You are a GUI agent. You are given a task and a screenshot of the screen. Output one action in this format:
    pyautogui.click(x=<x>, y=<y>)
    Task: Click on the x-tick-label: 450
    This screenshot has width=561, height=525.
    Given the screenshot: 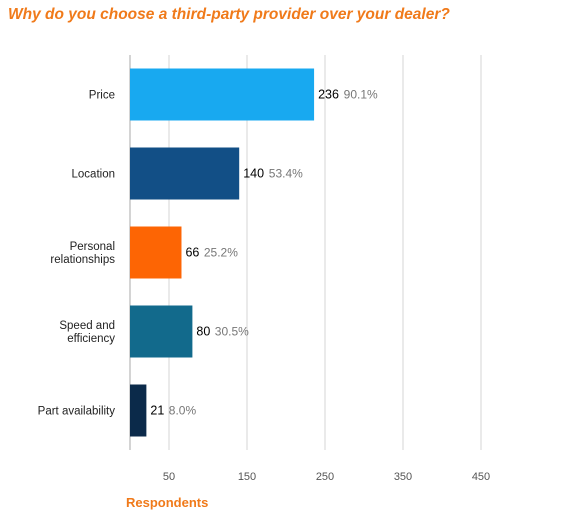 What is the action you would take?
    pyautogui.click(x=481, y=477)
    